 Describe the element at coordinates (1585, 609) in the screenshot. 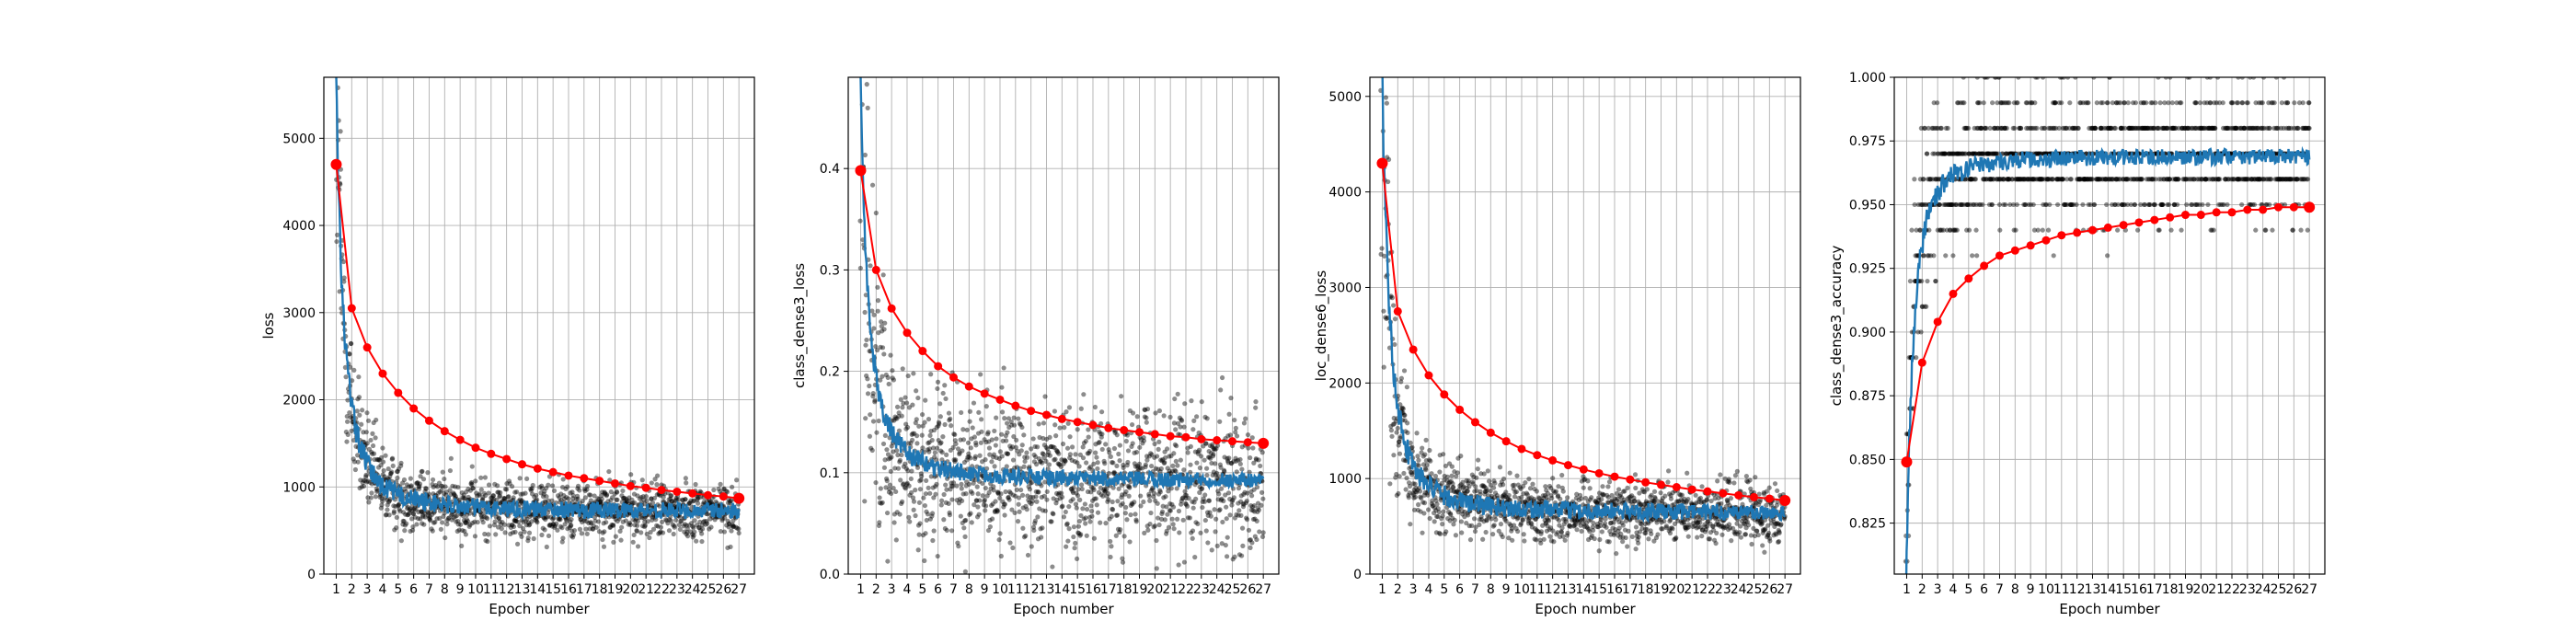

I see `x-axis-label: Epoch number` at that location.